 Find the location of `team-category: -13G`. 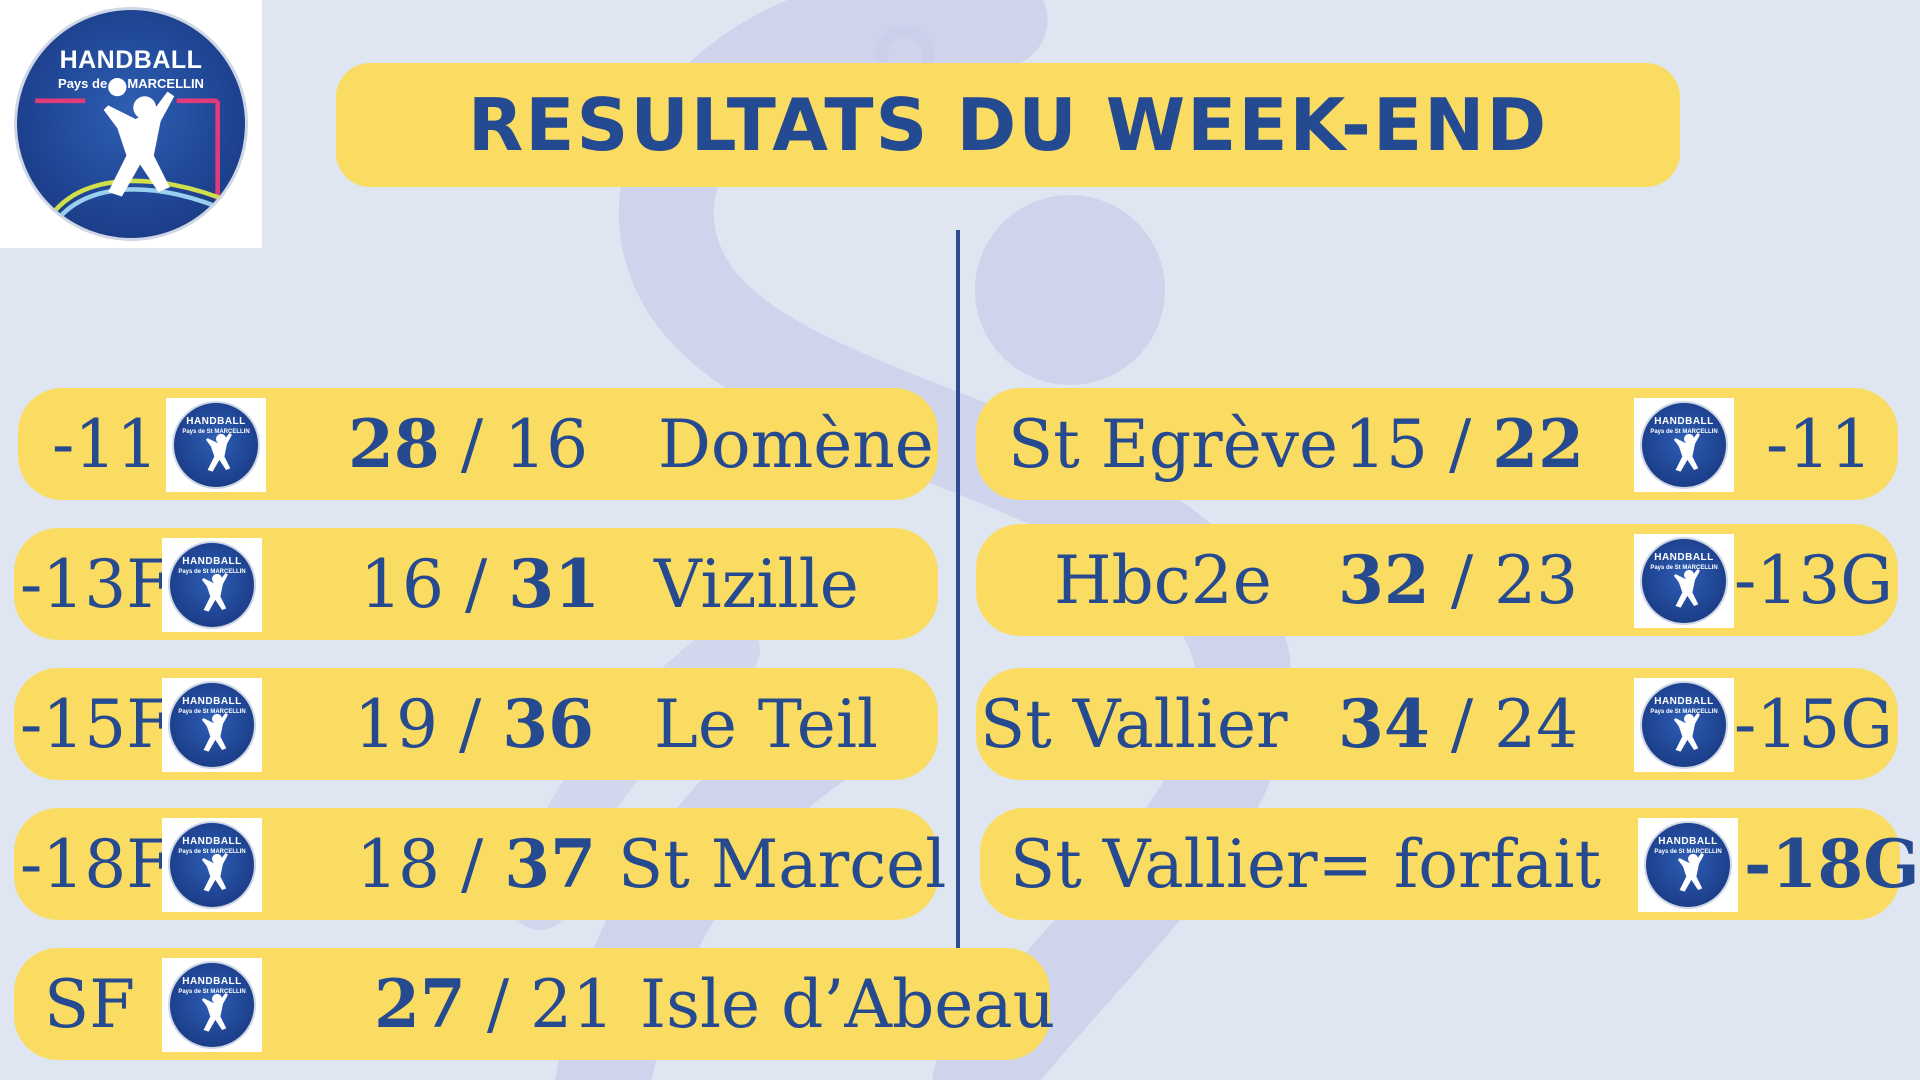

team-category: -13G is located at coordinates (1814, 580).